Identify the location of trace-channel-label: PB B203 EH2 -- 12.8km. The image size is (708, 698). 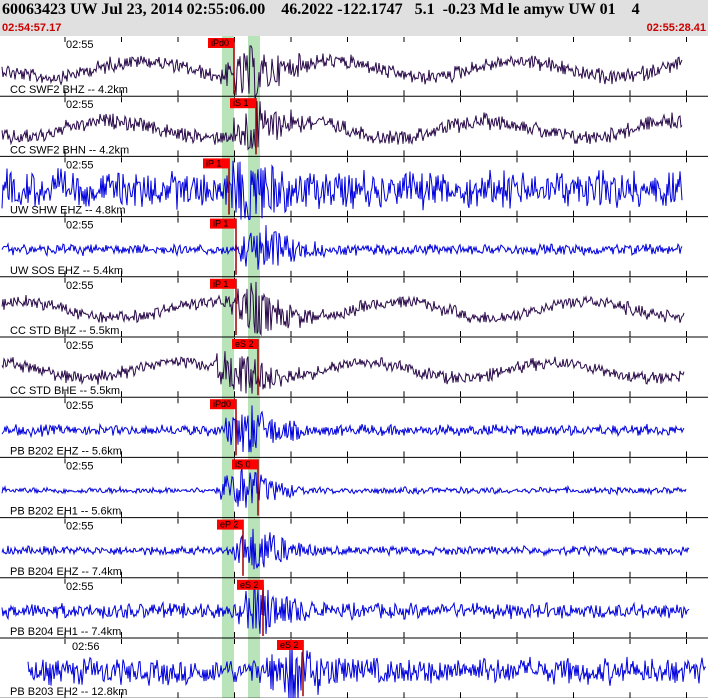
(68, 692).